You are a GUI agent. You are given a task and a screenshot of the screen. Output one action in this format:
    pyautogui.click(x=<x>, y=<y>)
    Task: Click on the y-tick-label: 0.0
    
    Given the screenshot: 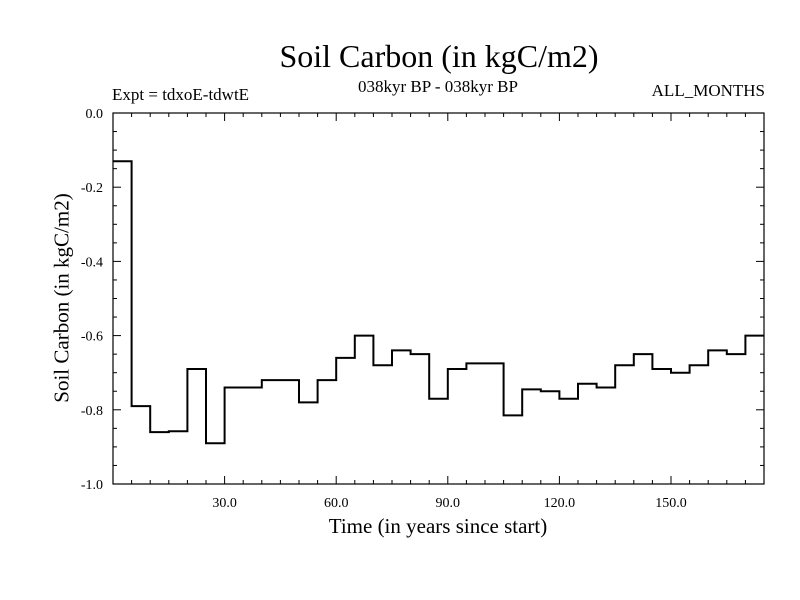 What is the action you would take?
    pyautogui.click(x=95, y=114)
    